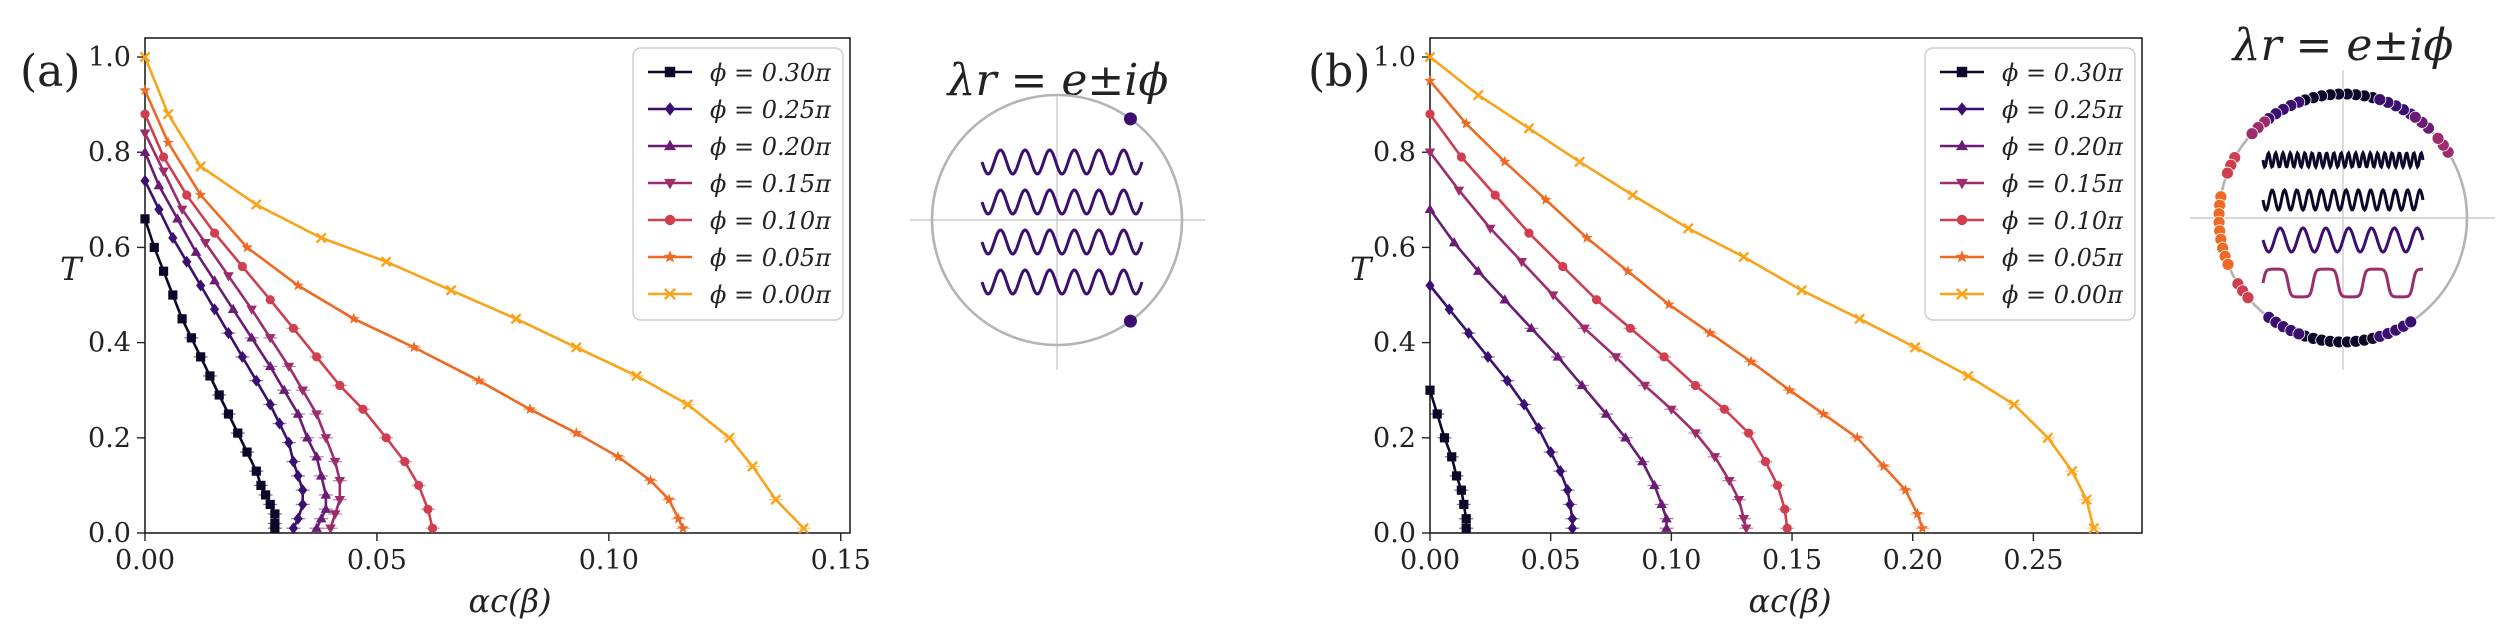  Describe the element at coordinates (771, 295) in the screenshot. I see `legend-label: ϕ = 0.00π` at that location.